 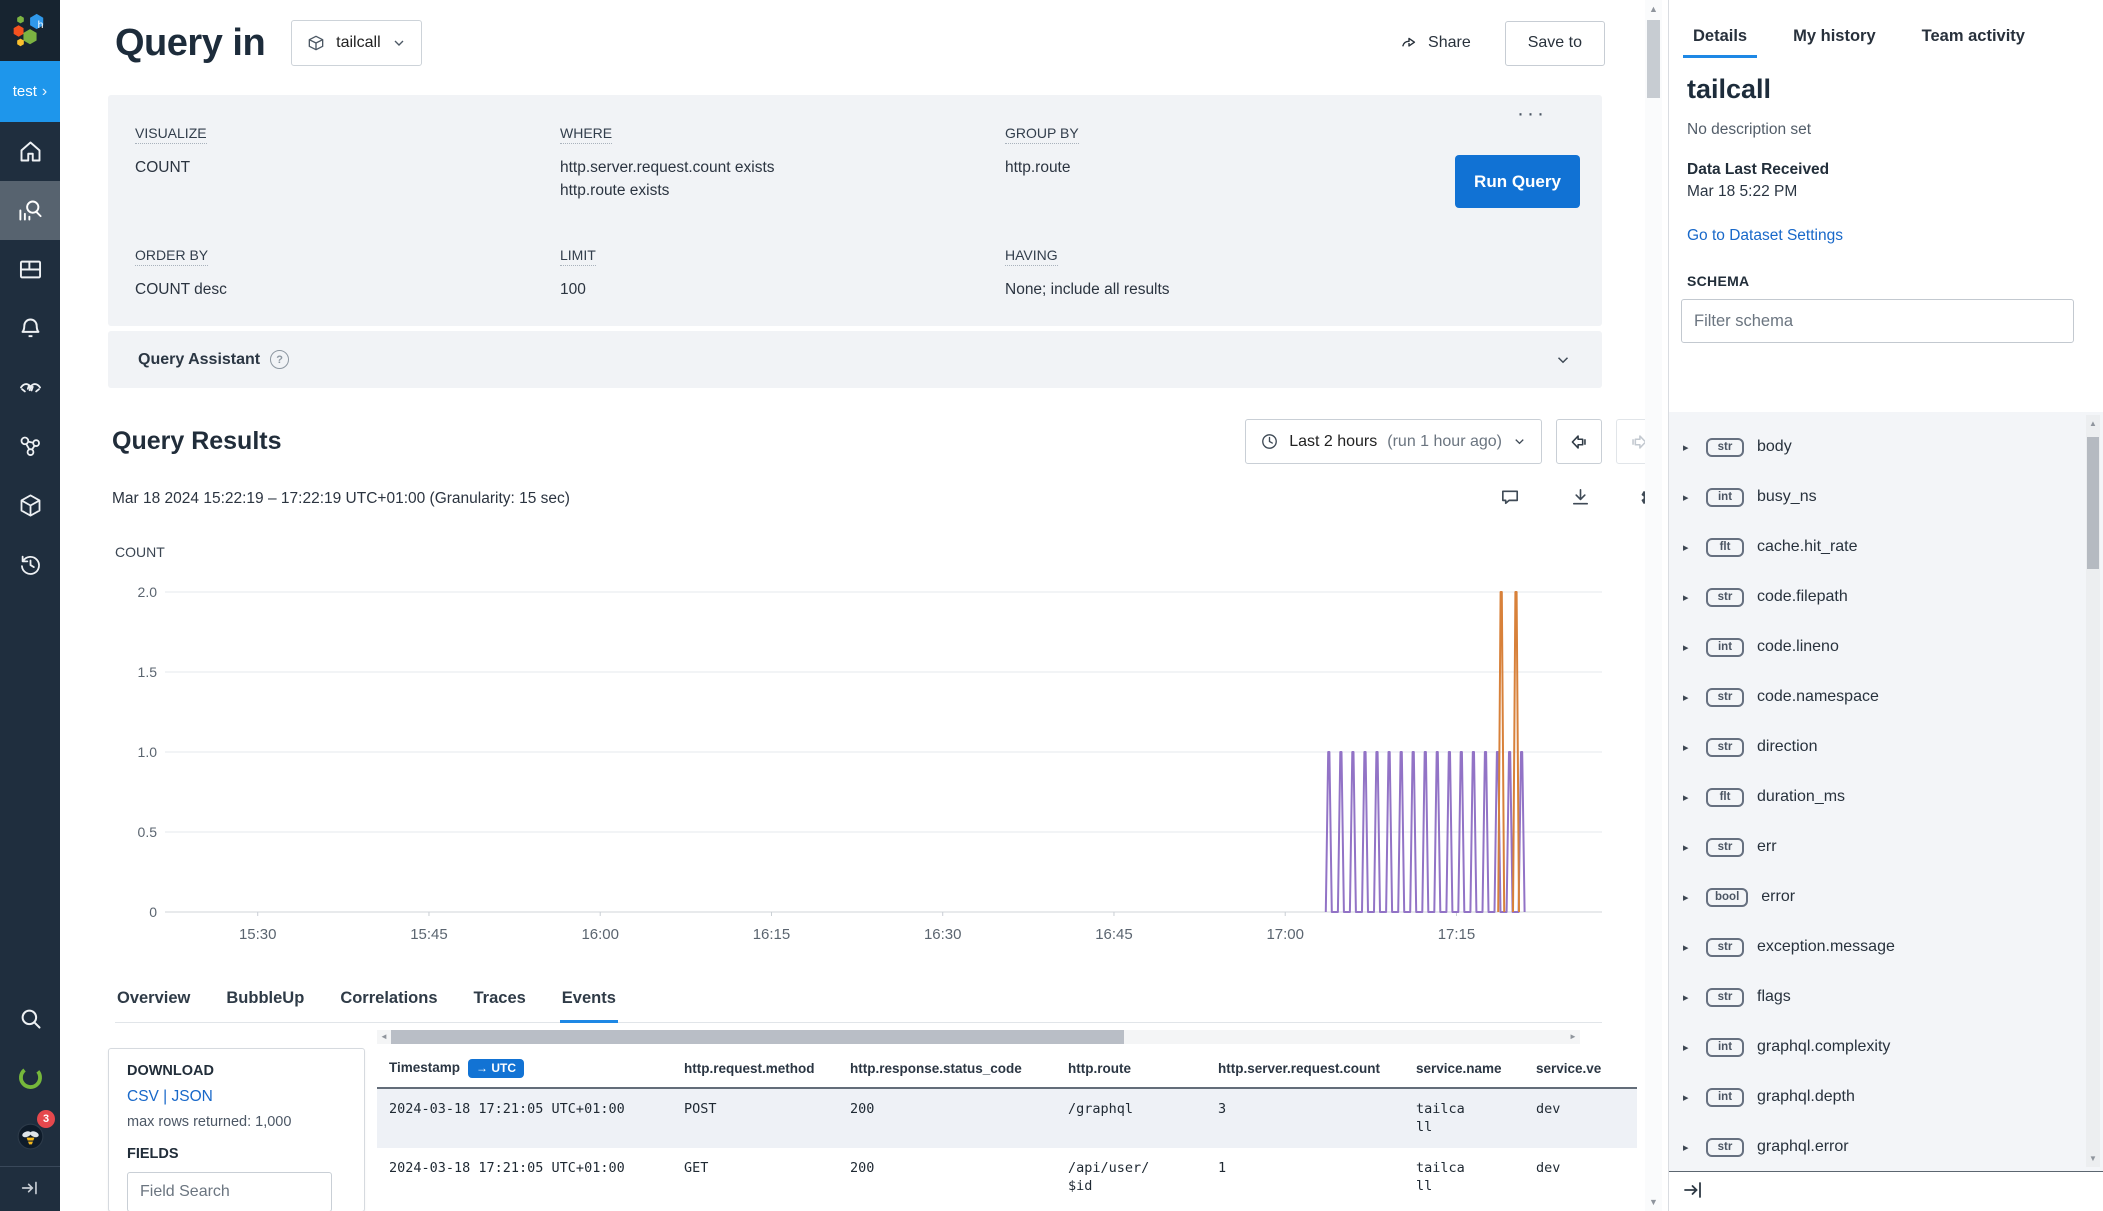 I want to click on having-label: HAVING, so click(x=1031, y=256).